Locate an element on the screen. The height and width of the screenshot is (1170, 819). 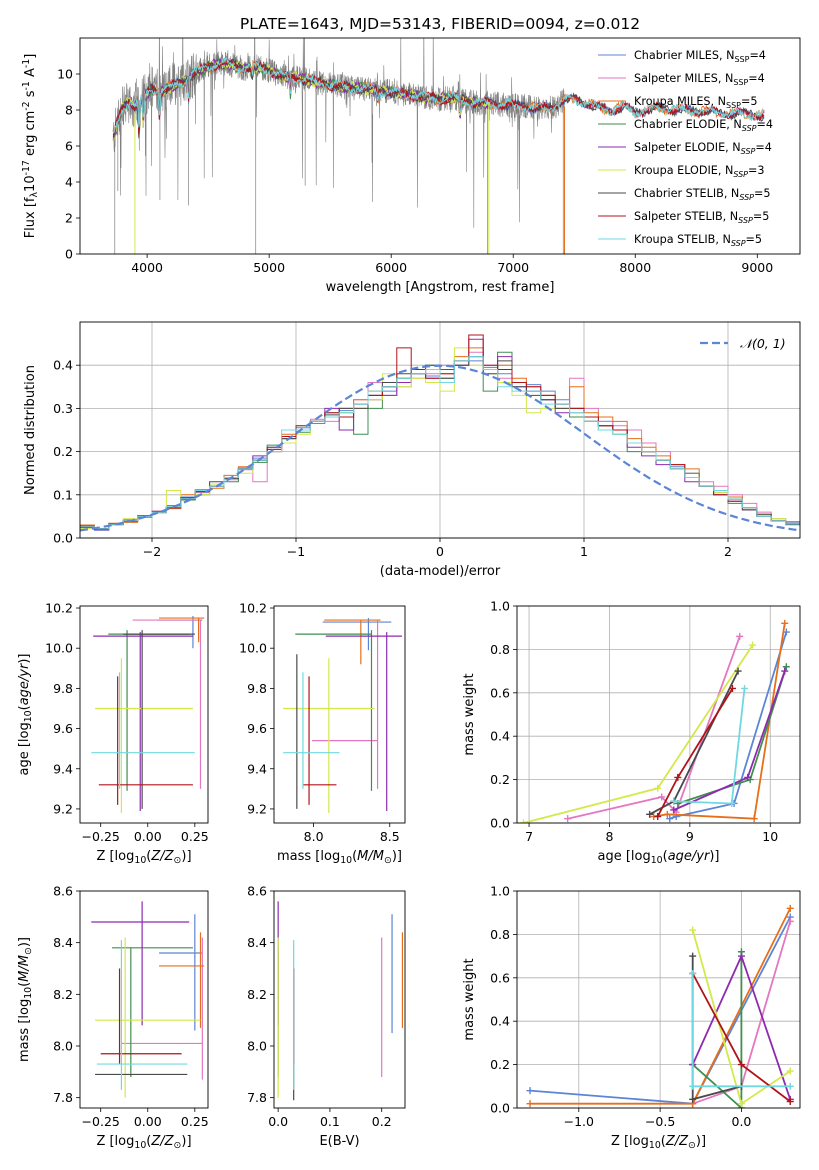
legend-sub: SSP is located at coordinates (746, 197).